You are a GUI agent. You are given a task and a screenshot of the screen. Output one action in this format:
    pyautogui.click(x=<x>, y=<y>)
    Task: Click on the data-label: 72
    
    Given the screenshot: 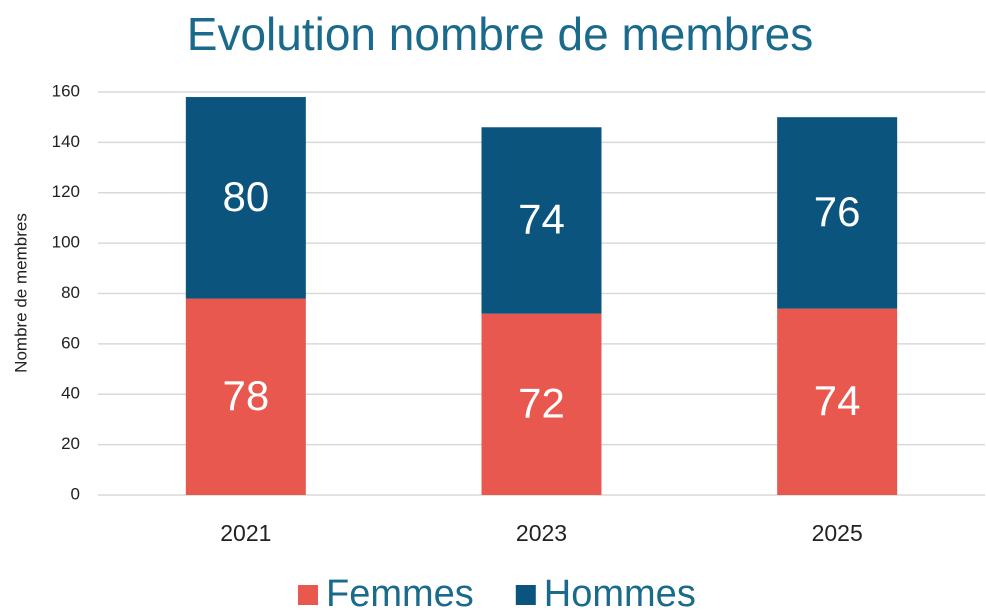 What is the action you would take?
    pyautogui.click(x=541, y=402)
    